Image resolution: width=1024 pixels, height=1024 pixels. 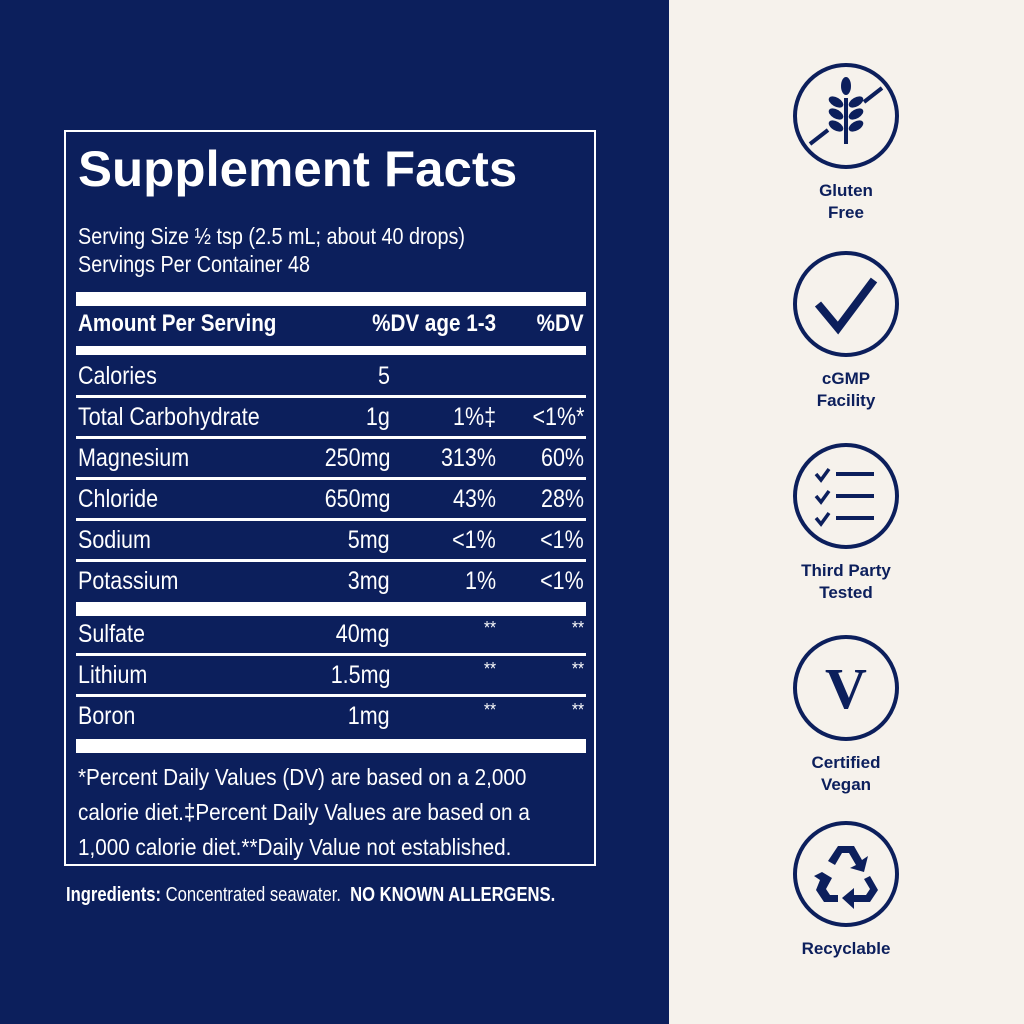 I want to click on nutrient-name: Boron, so click(x=107, y=716).